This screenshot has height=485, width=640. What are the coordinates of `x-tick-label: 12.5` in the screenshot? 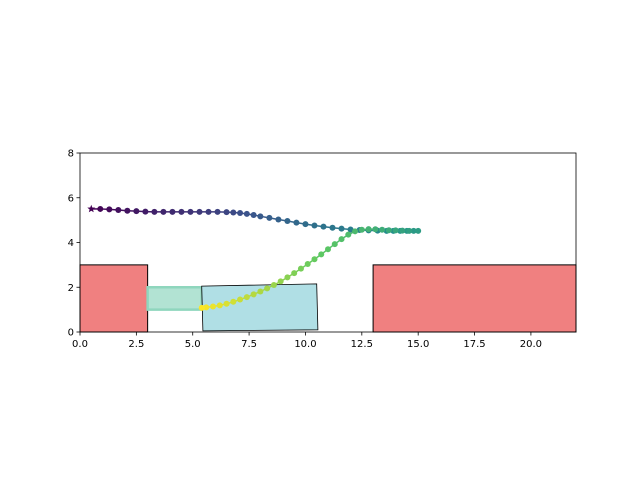 It's located at (362, 344).